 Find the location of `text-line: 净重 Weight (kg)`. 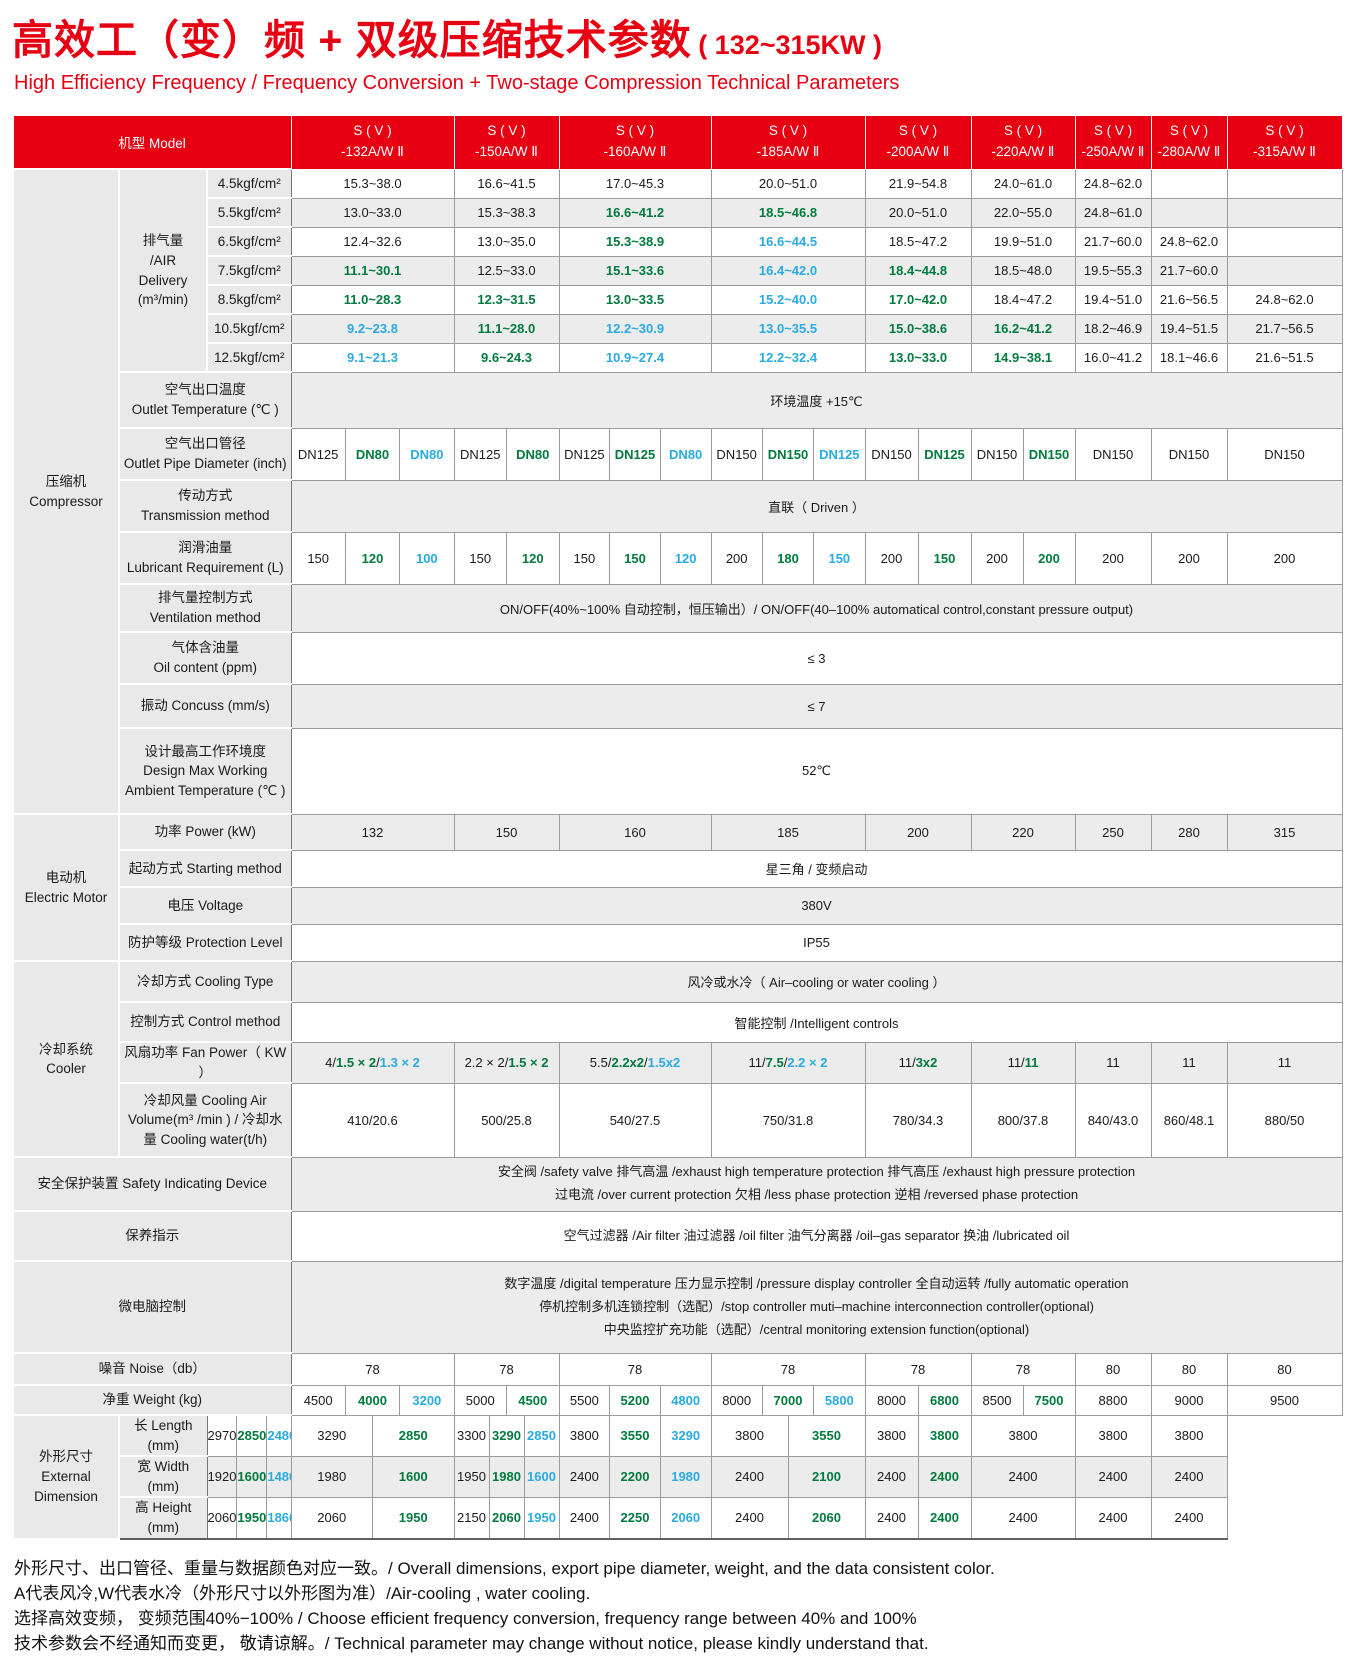

text-line: 净重 Weight (kg) is located at coordinates (152, 1400).